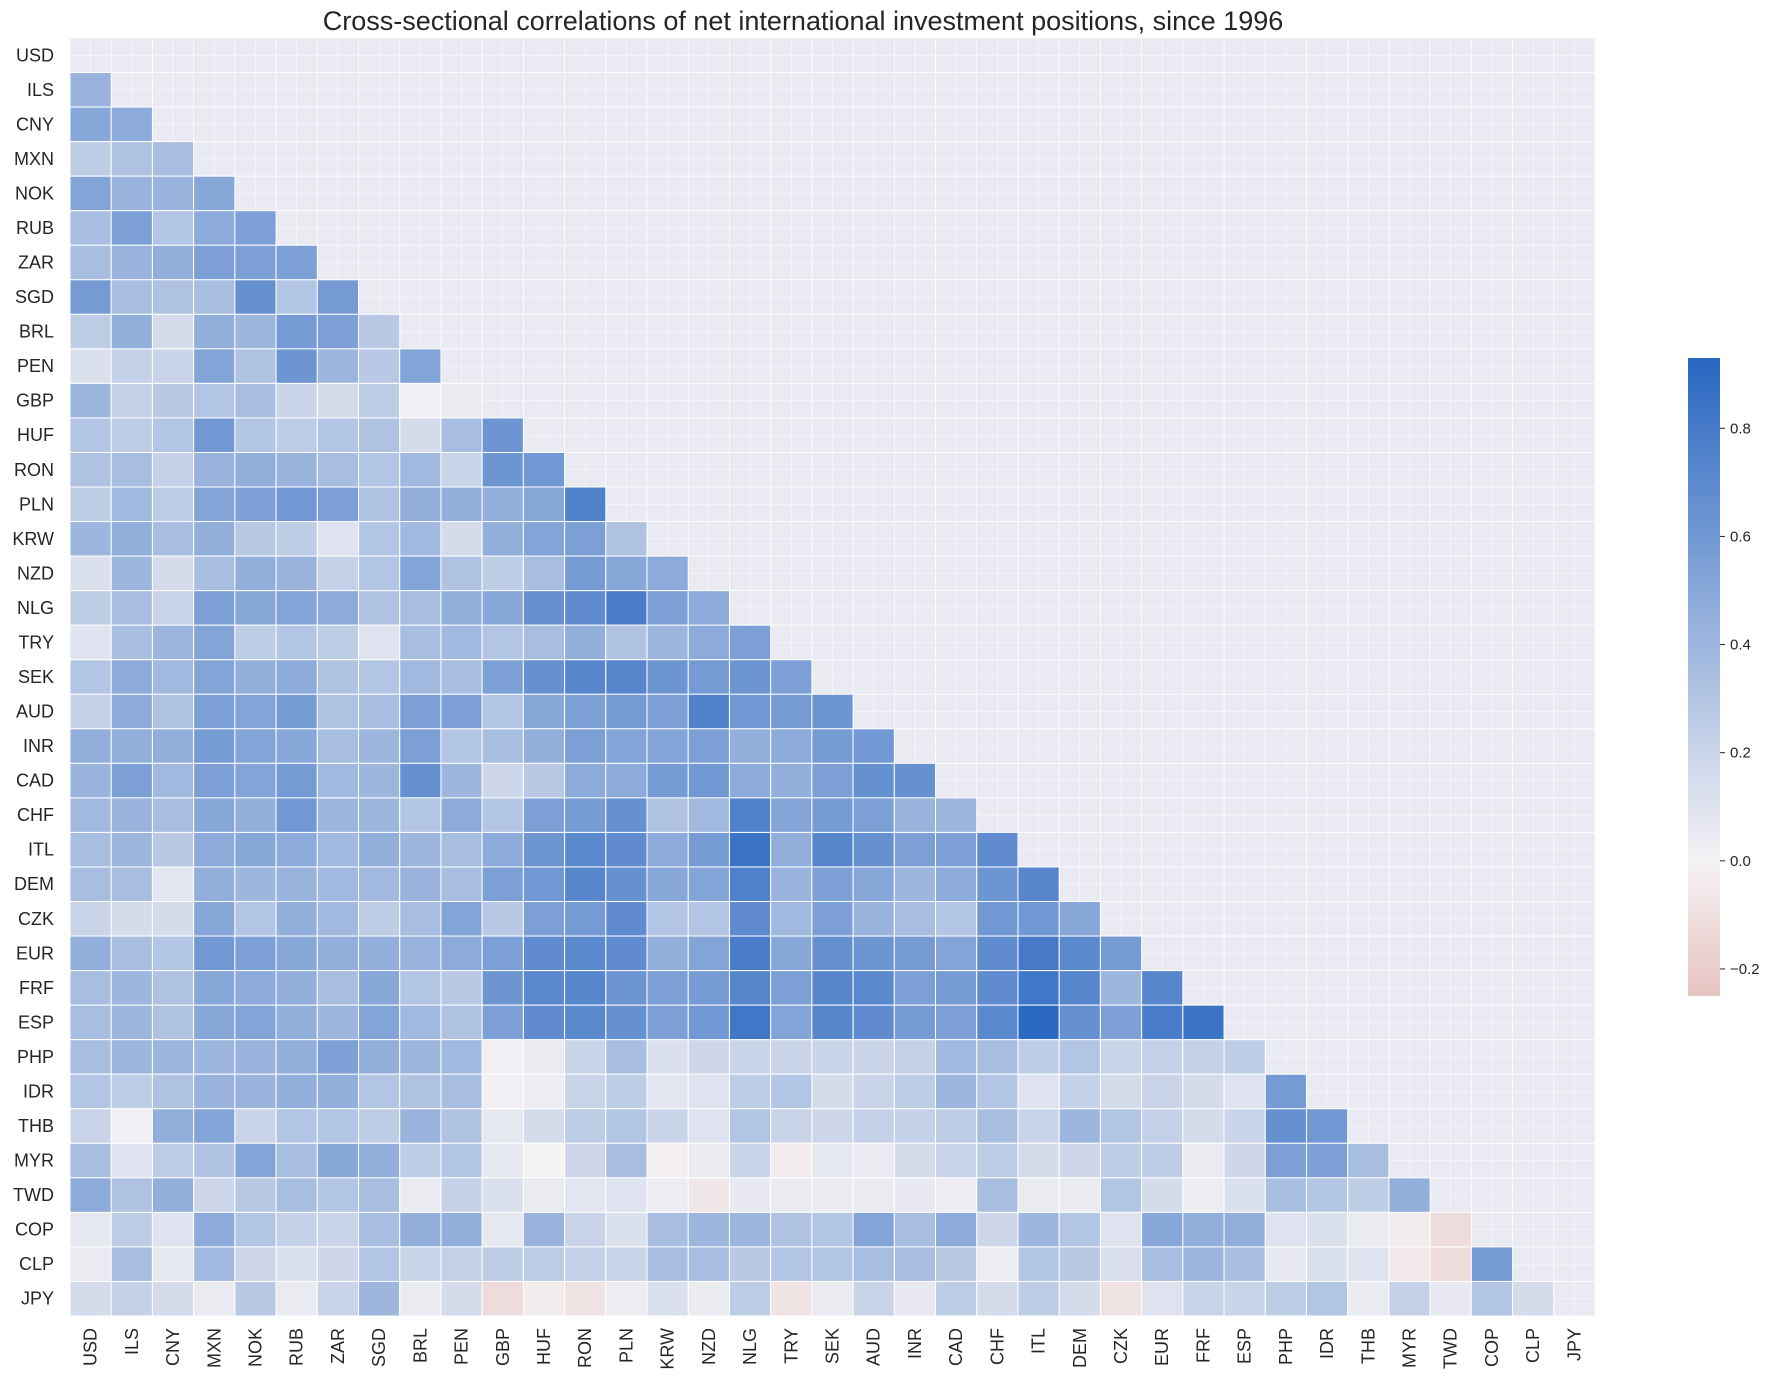 This screenshot has height=1384, width=1776. Describe the element at coordinates (1079, 1264) in the screenshot. I see `heatmap-cell-clp-dem` at that location.